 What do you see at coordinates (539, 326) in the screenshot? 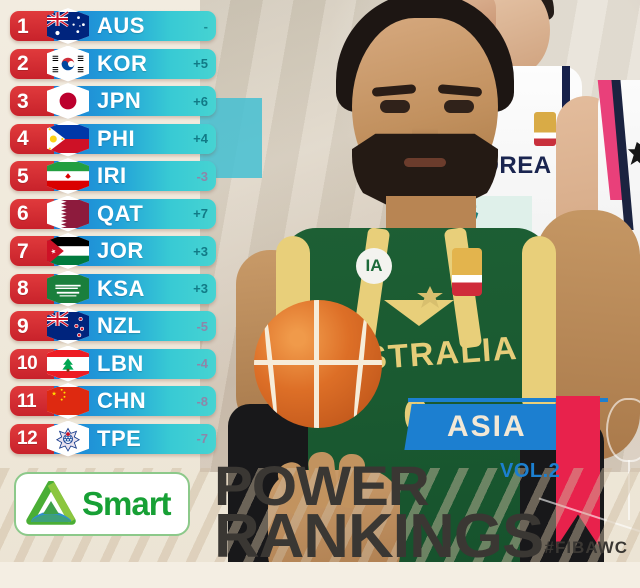
I see `australia-jersey-armhole-right` at bounding box center [539, 326].